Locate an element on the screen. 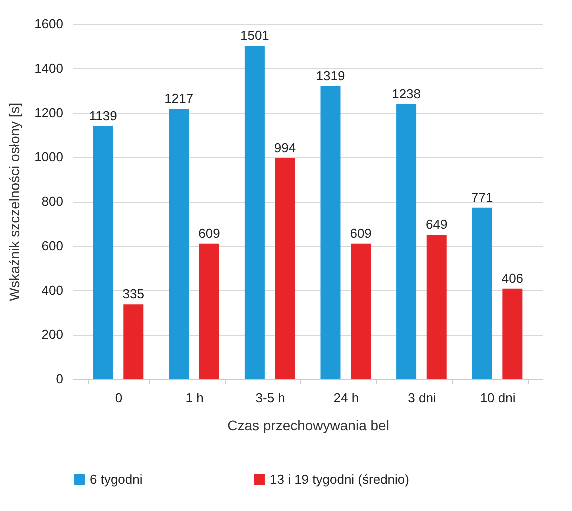 This screenshot has height=511, width=572. x-tick-label: 3-5 h is located at coordinates (271, 398).